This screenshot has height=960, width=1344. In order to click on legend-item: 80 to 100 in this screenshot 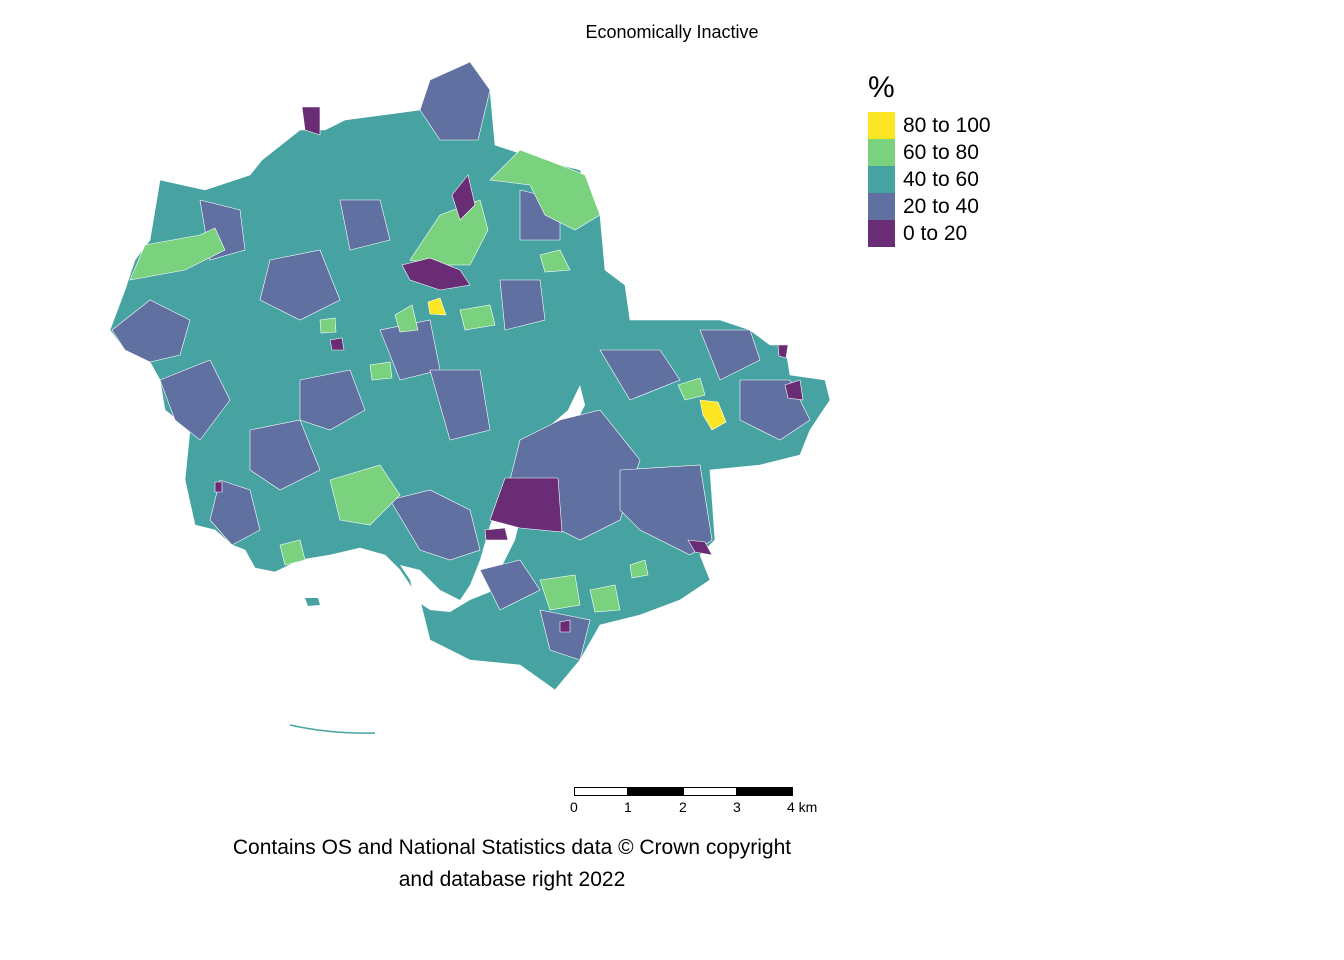, I will do `click(929, 125)`.